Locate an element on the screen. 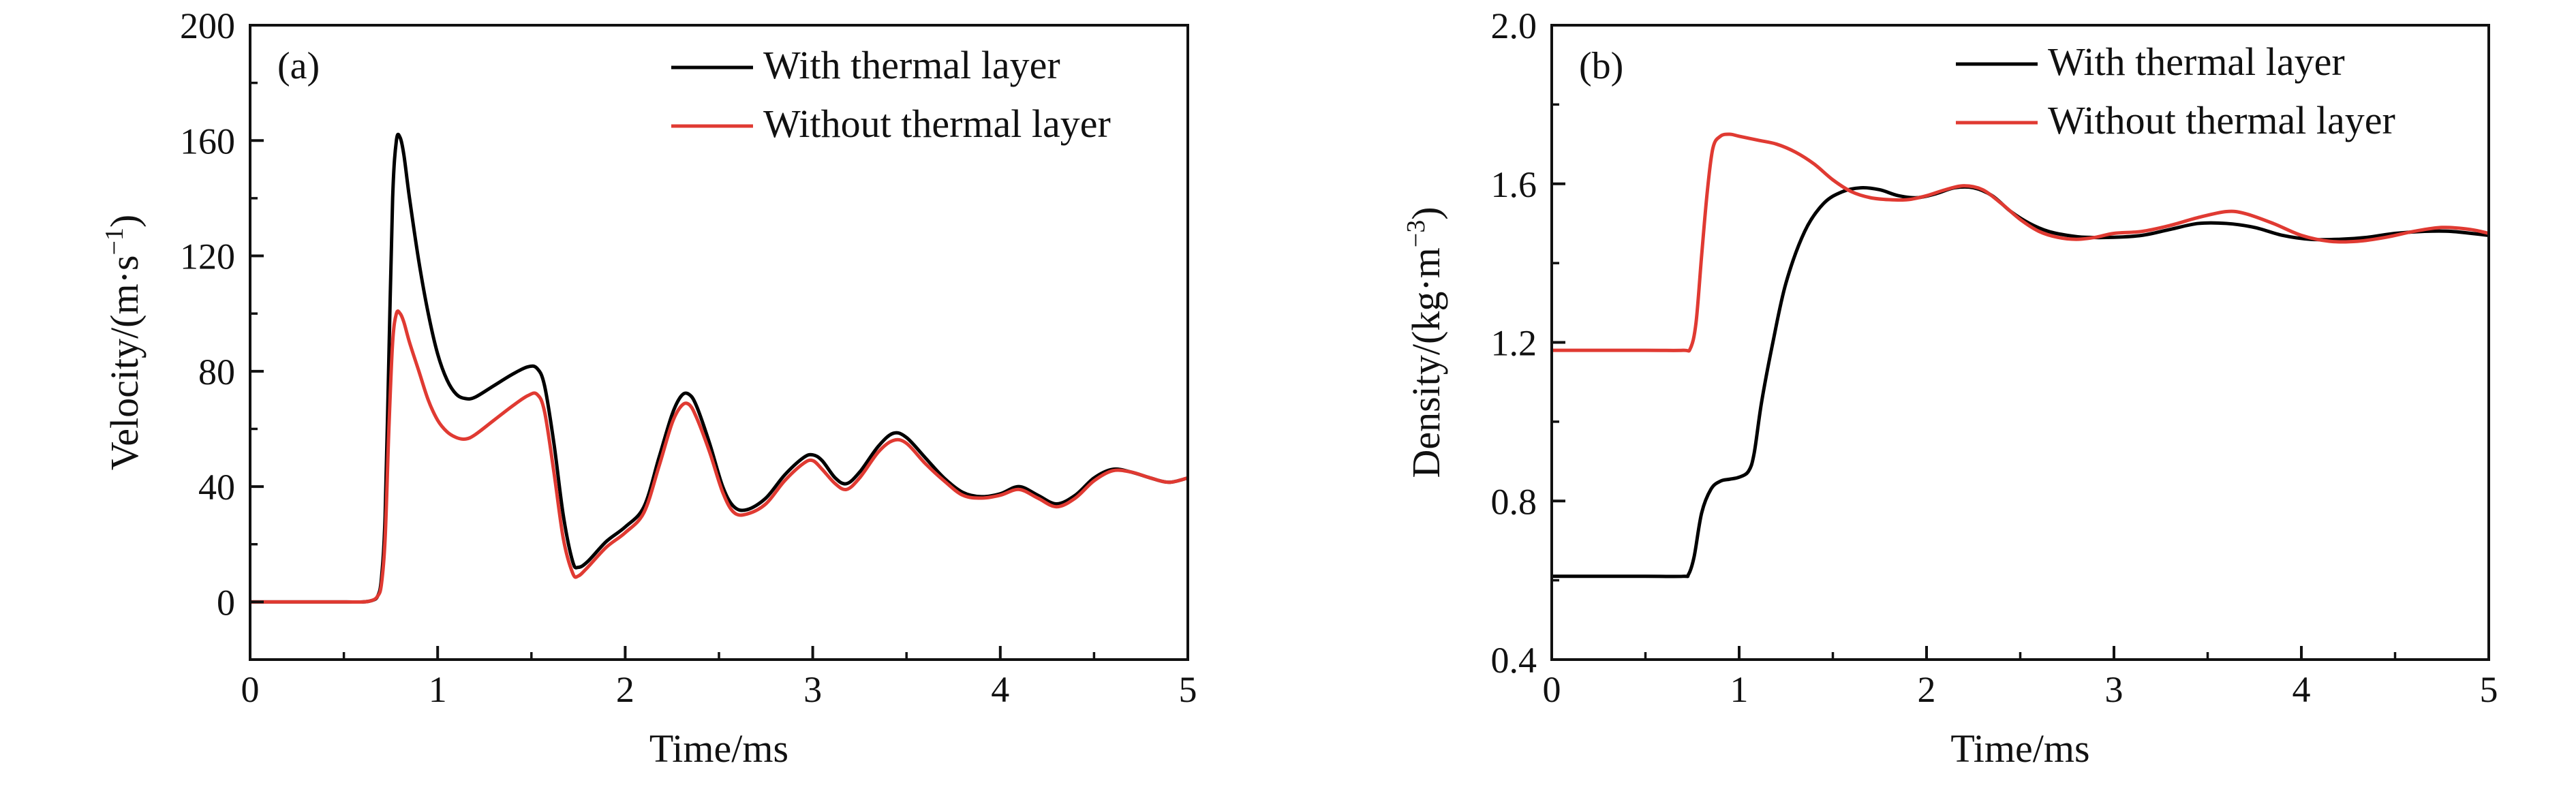 This screenshot has height=787, width=2576. y-tick-label: 120 is located at coordinates (207, 257).